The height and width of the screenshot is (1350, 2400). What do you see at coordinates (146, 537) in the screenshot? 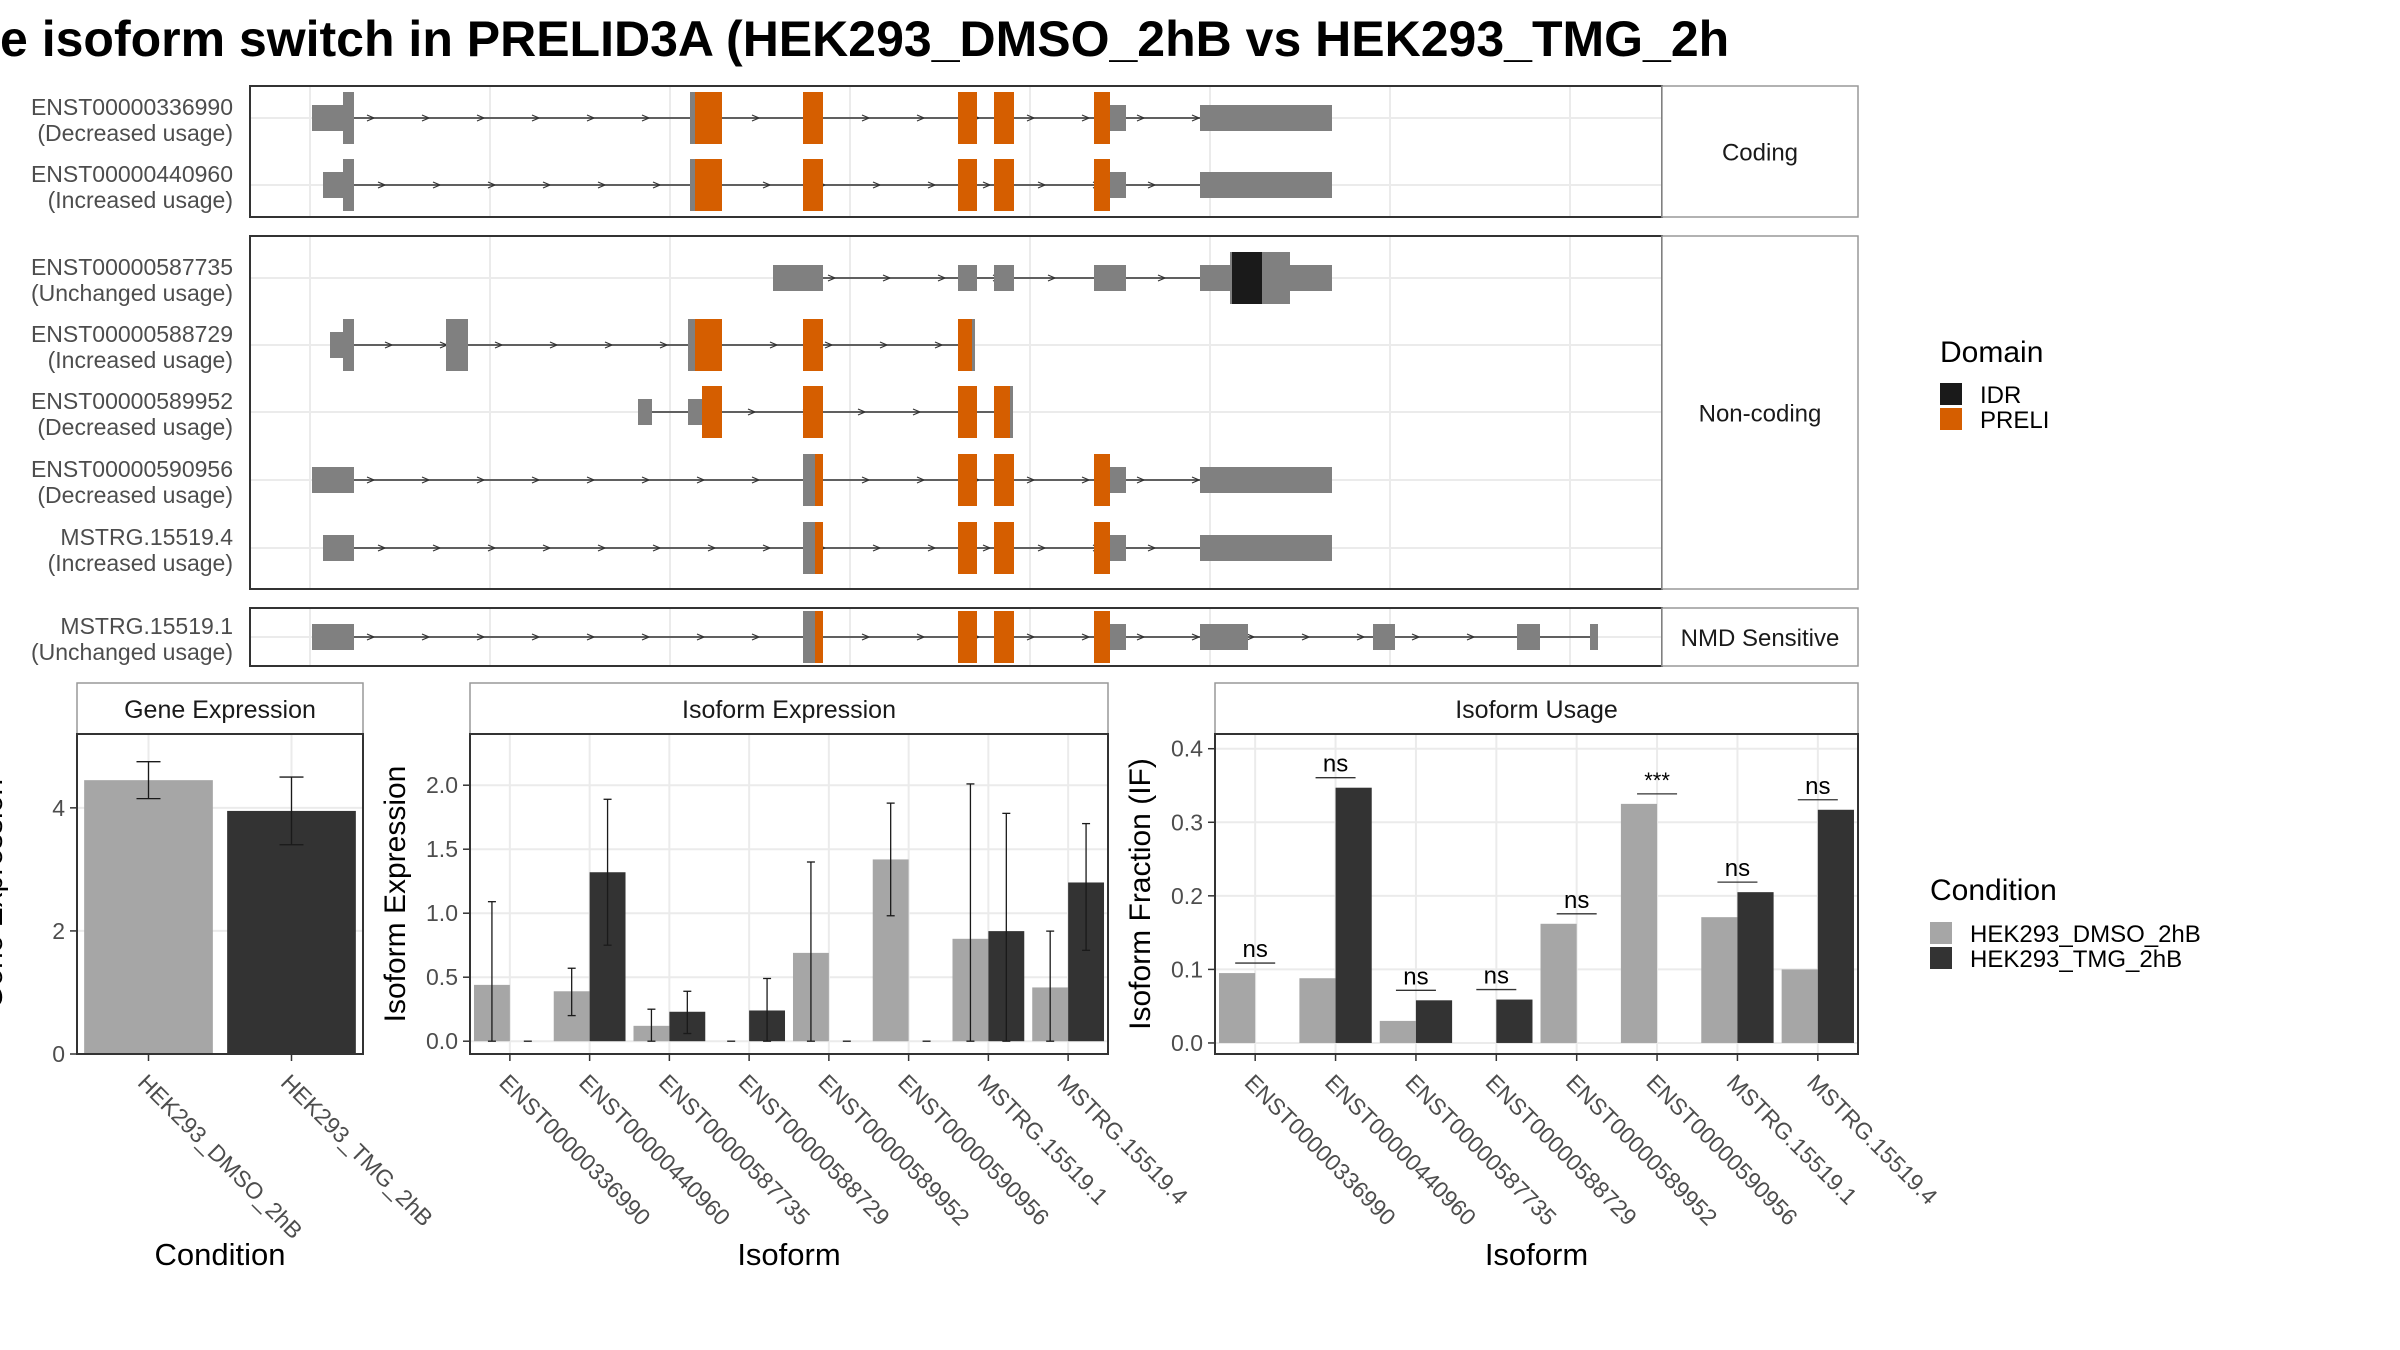
I see `transcript-id-label: MSTRG.15519.4` at bounding box center [146, 537].